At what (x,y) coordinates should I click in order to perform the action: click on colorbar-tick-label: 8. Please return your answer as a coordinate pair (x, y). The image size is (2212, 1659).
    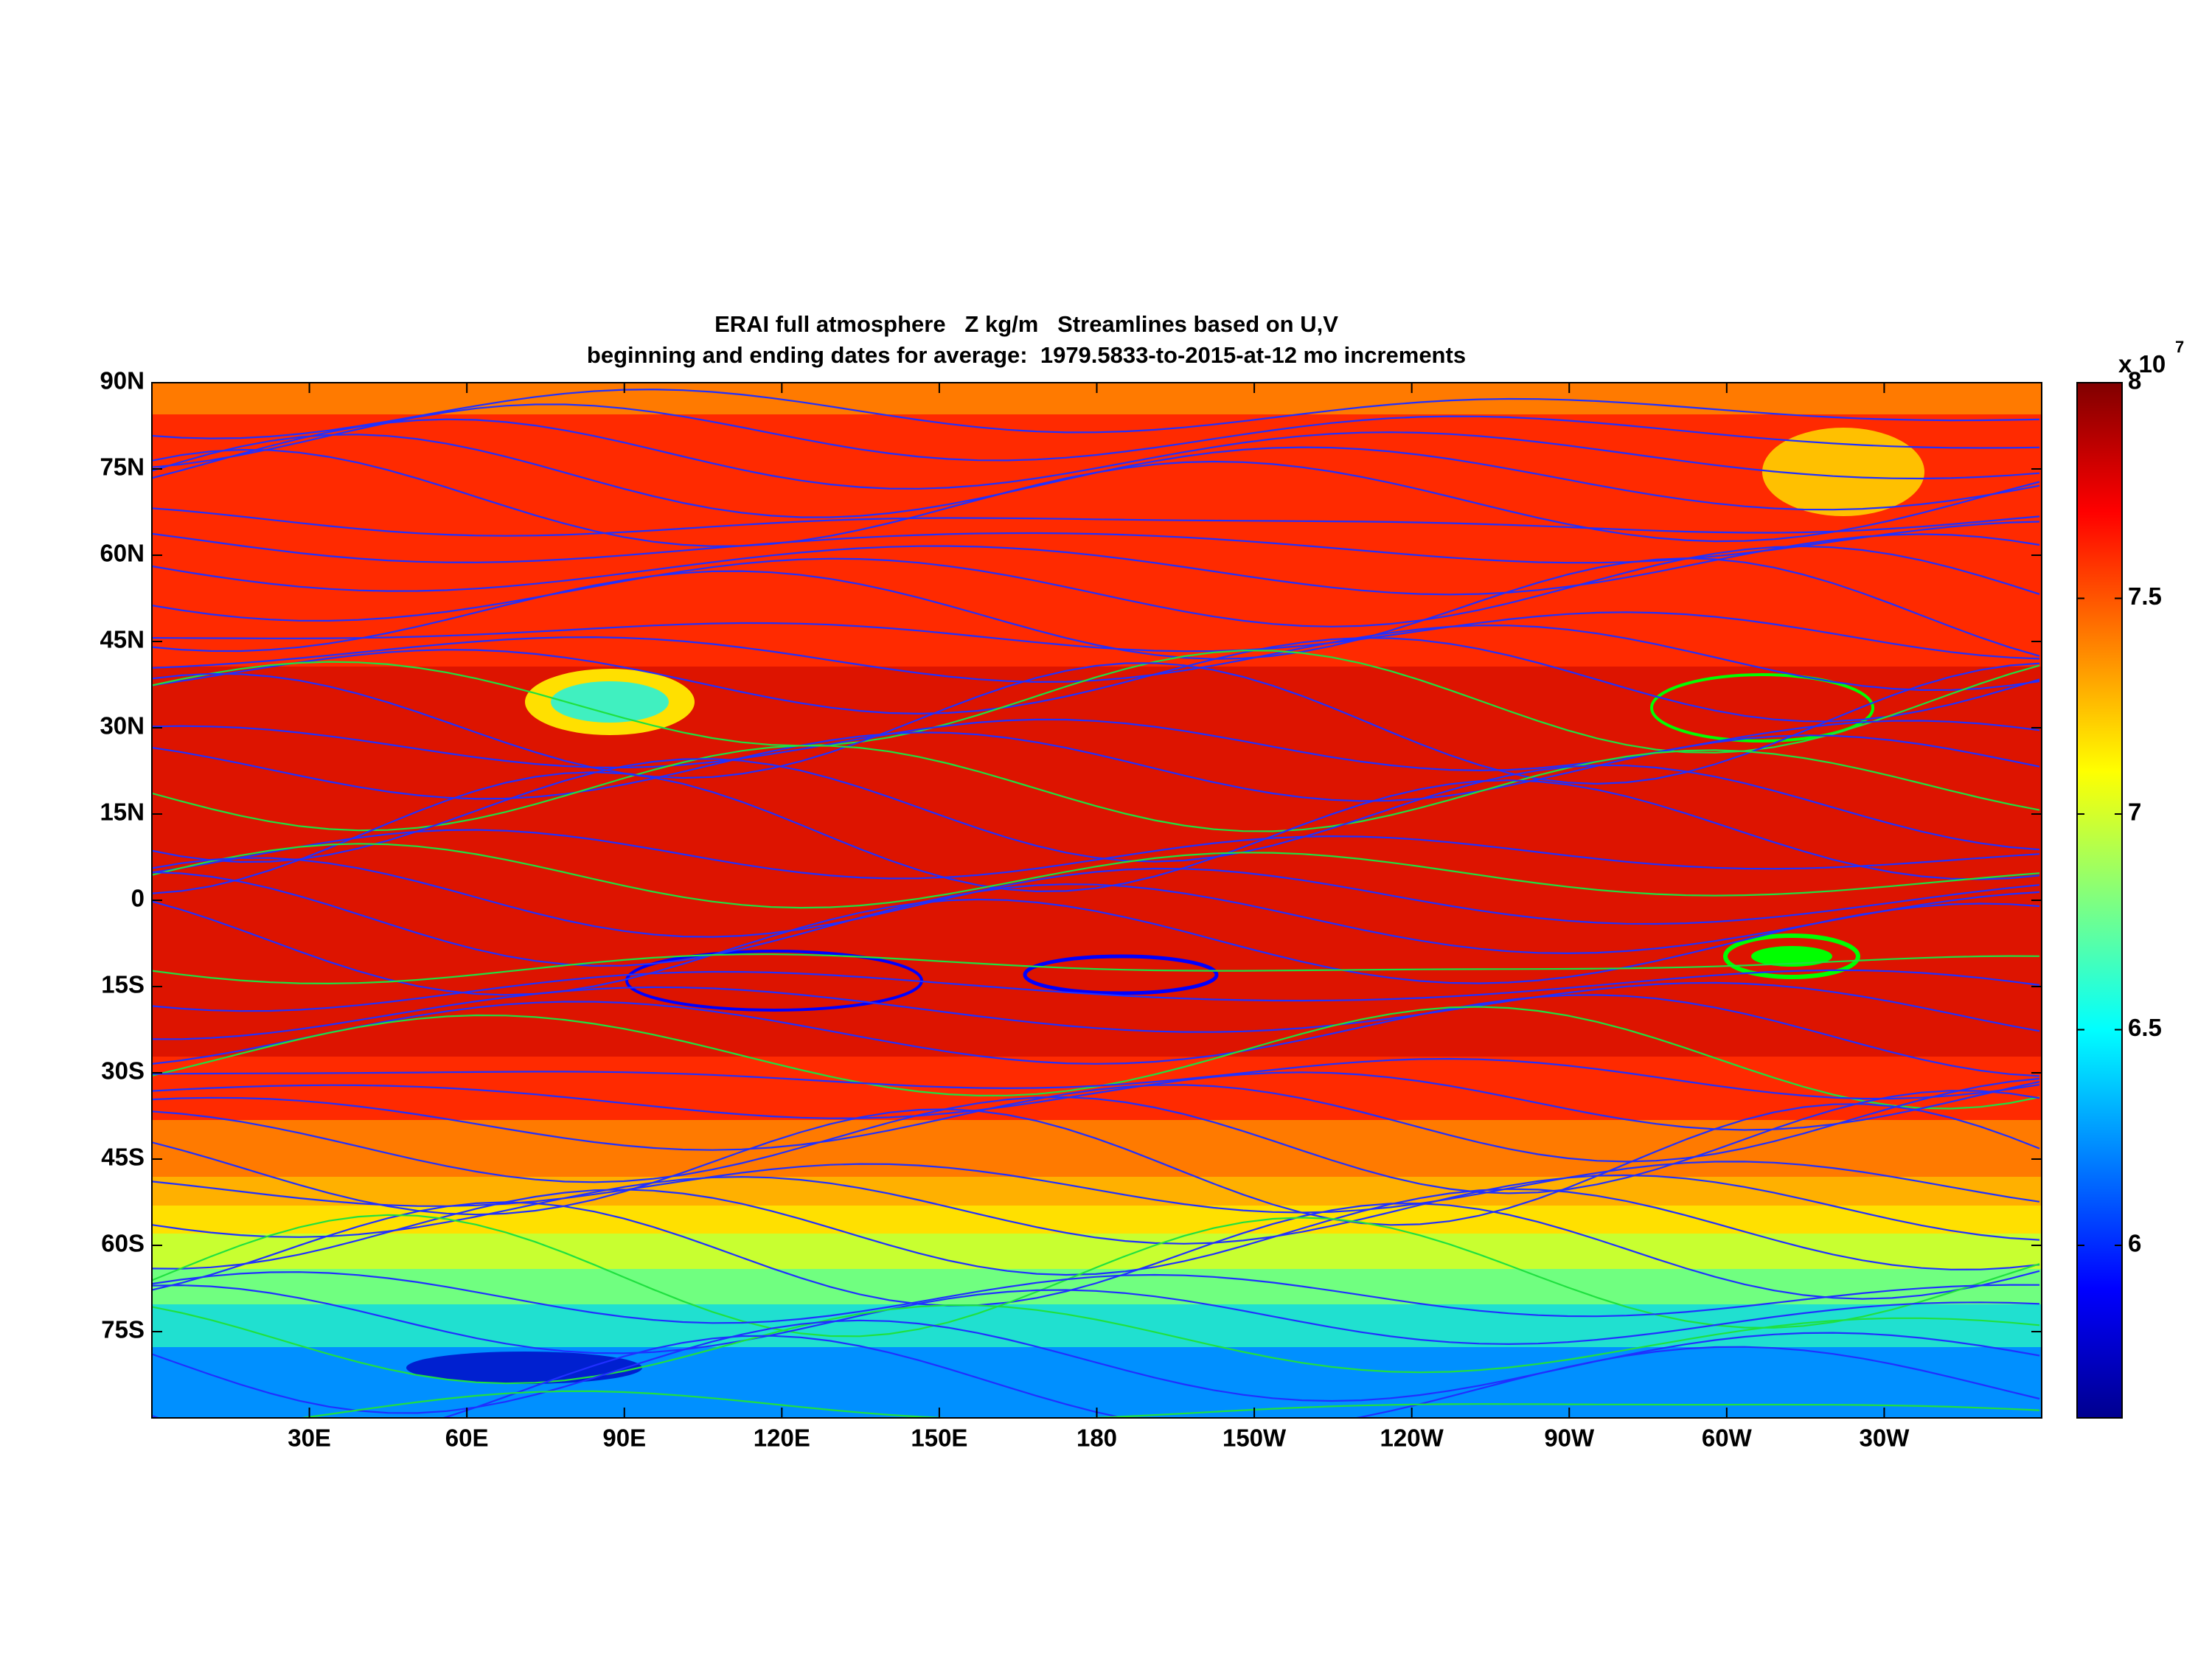
    Looking at the image, I should click on (2134, 380).